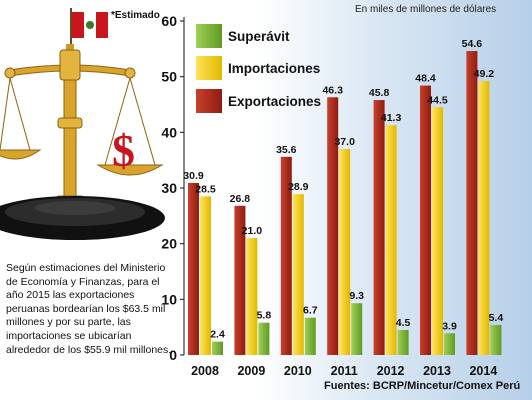 The height and width of the screenshot is (400, 532). What do you see at coordinates (169, 132) in the screenshot?
I see `y-tick-label: 40` at bounding box center [169, 132].